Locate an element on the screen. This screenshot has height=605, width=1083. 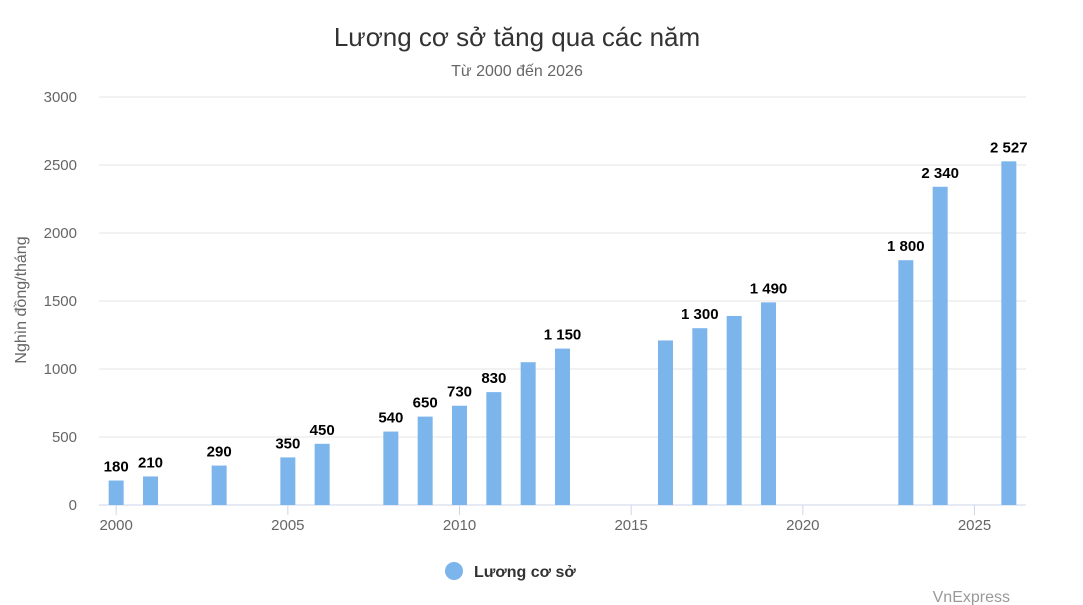
y-tick-label: 1500 is located at coordinates (60, 301).